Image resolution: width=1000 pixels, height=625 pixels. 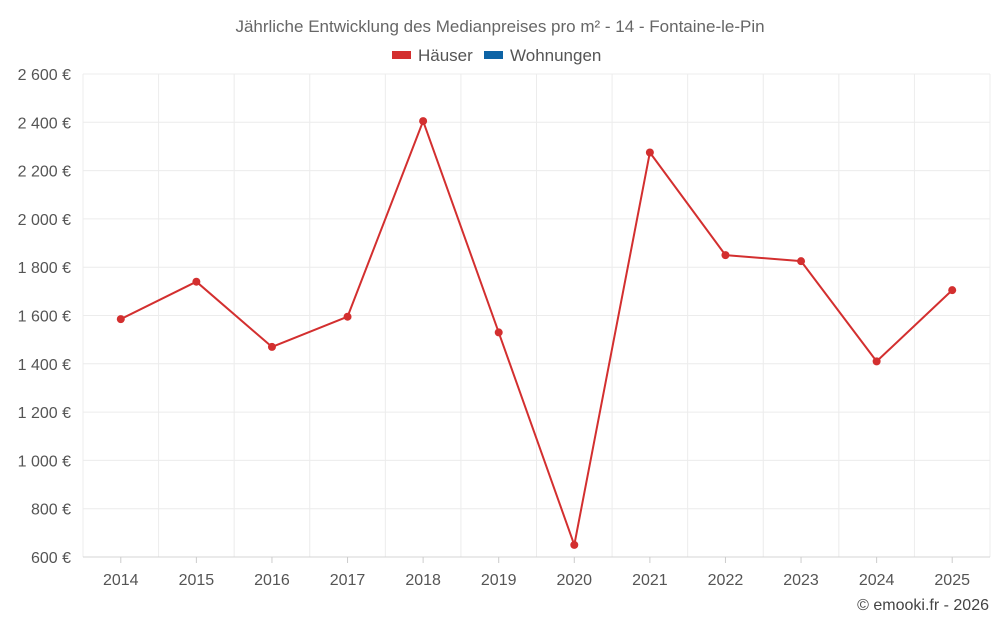 What do you see at coordinates (196, 281) in the screenshot?
I see `data-point-haeuser-2015` at bounding box center [196, 281].